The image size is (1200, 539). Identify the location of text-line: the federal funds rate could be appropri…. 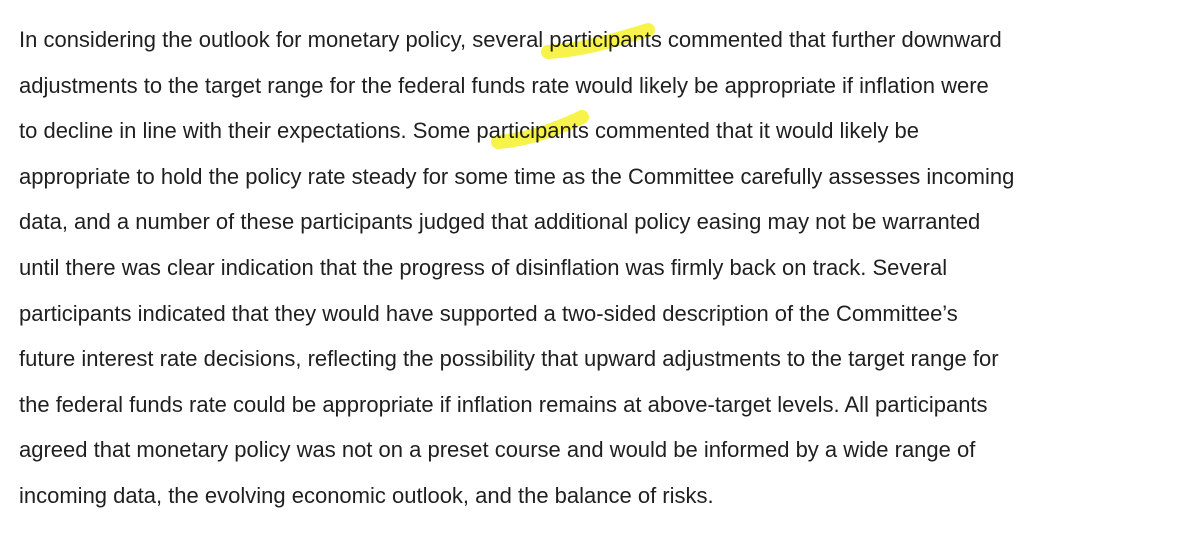
(503, 404).